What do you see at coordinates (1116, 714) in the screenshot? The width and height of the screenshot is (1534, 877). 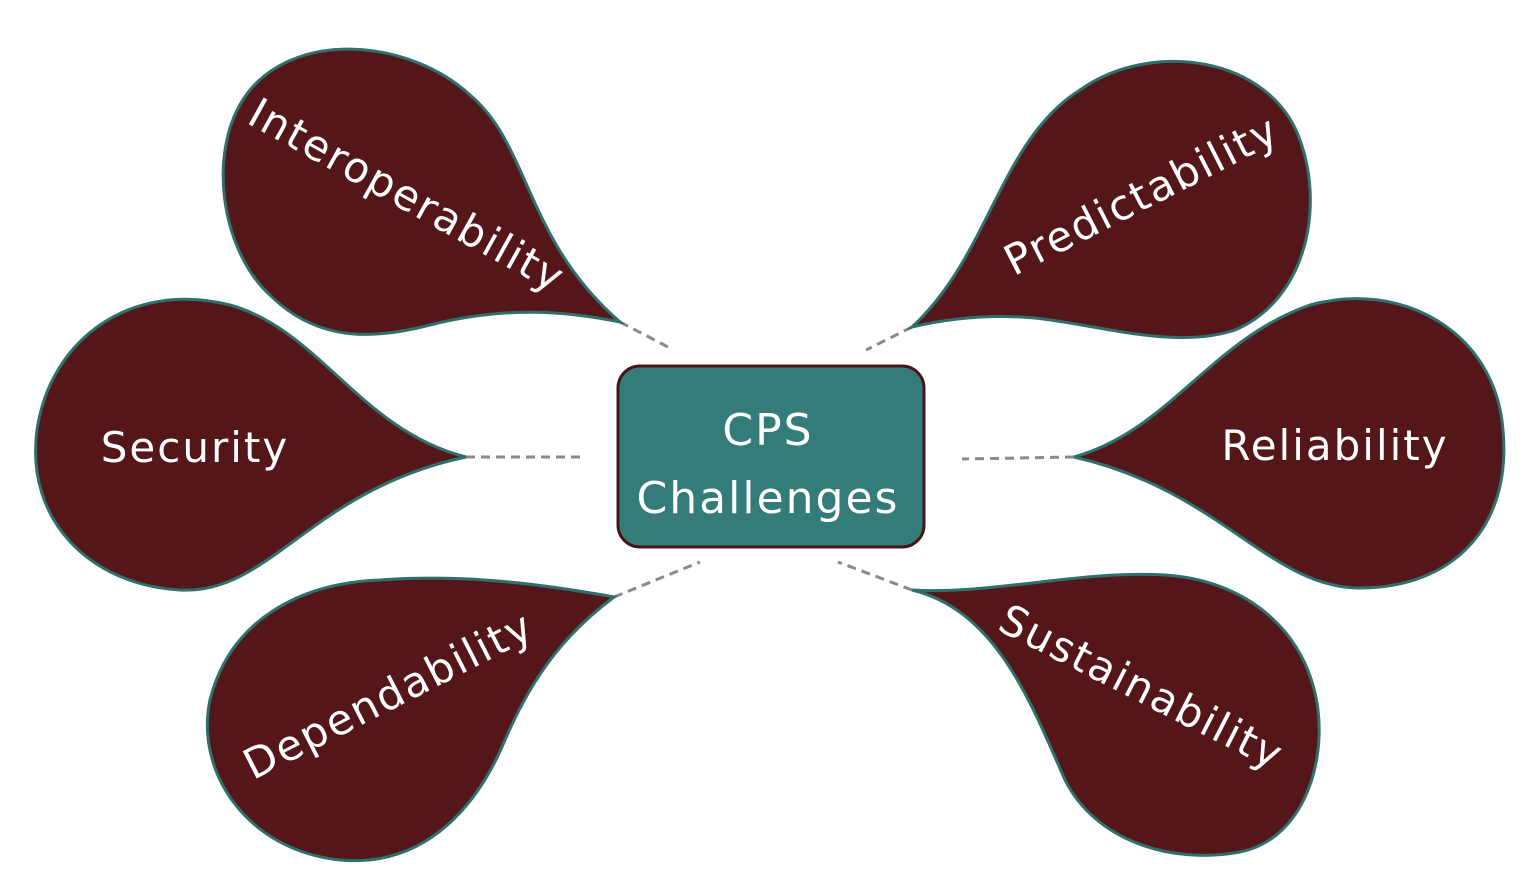 I see `petal-sustainability` at bounding box center [1116, 714].